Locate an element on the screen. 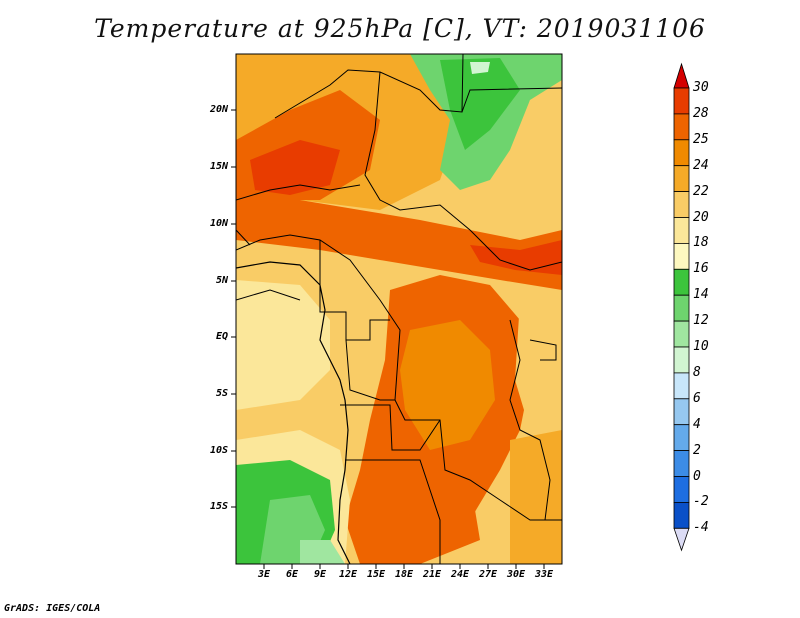 The height and width of the screenshot is (618, 800). lon-label-24e: 24E is located at coordinates (460, 574).